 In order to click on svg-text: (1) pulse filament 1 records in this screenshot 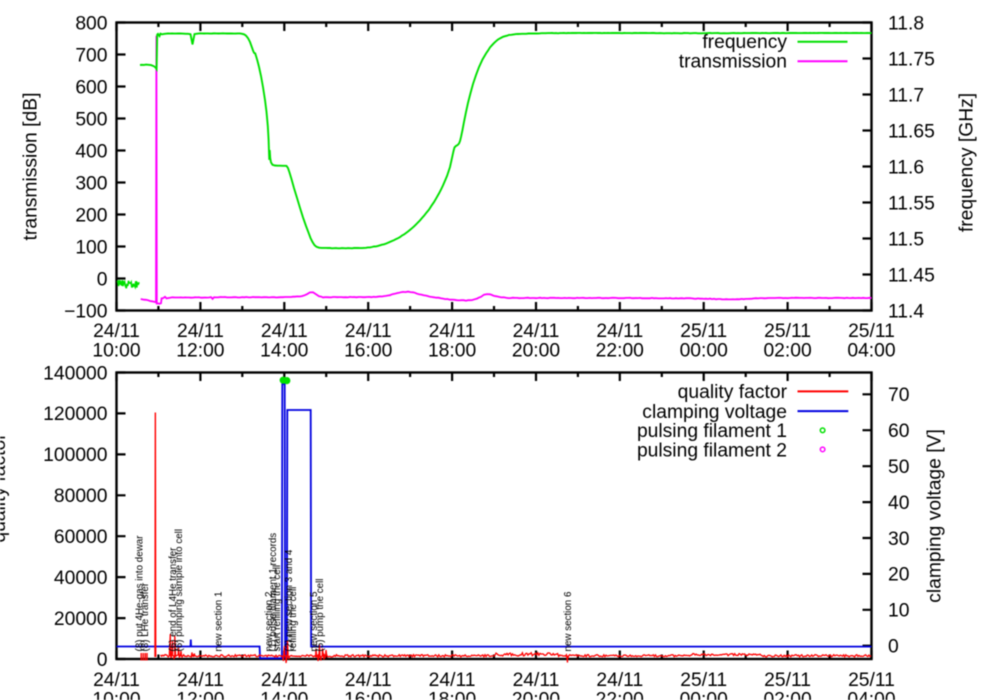, I will do `click(273, 592)`.